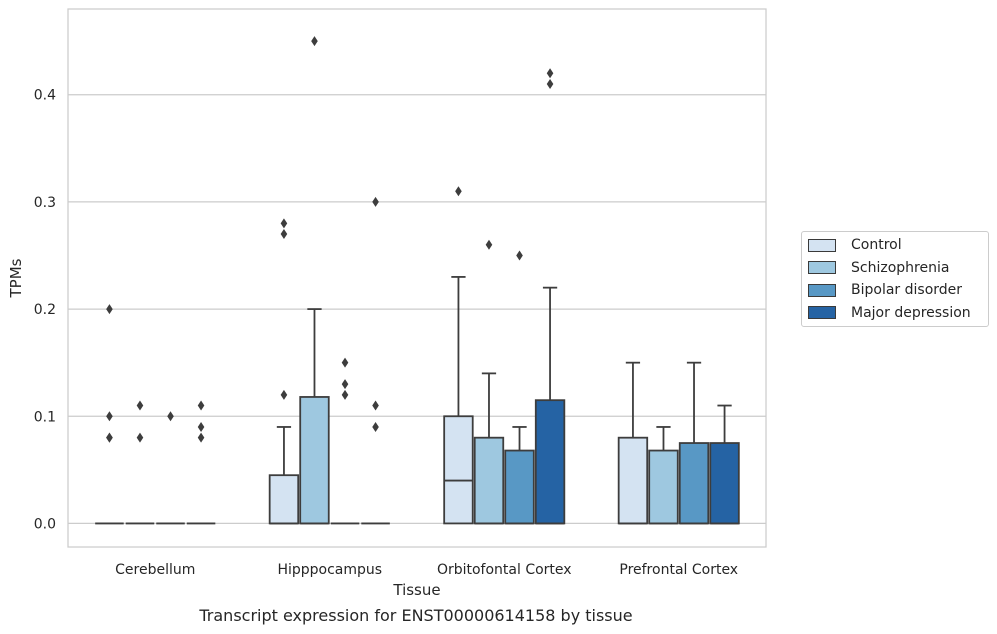 The image size is (997, 634). Describe the element at coordinates (907, 290) in the screenshot. I see `legend-label-bipolar-disorder: Bipolar disorder` at that location.